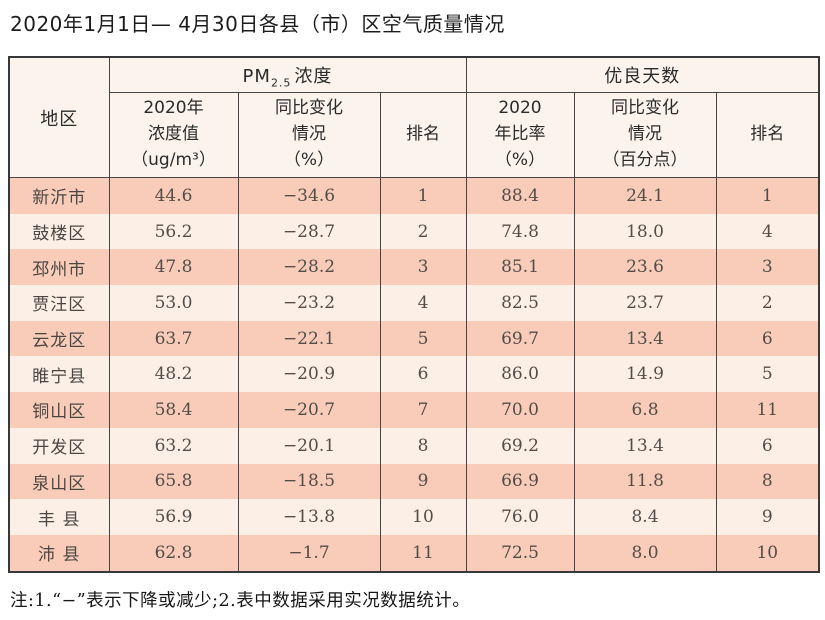  I want to click on good-change-cell: 8.4, so click(645, 517).